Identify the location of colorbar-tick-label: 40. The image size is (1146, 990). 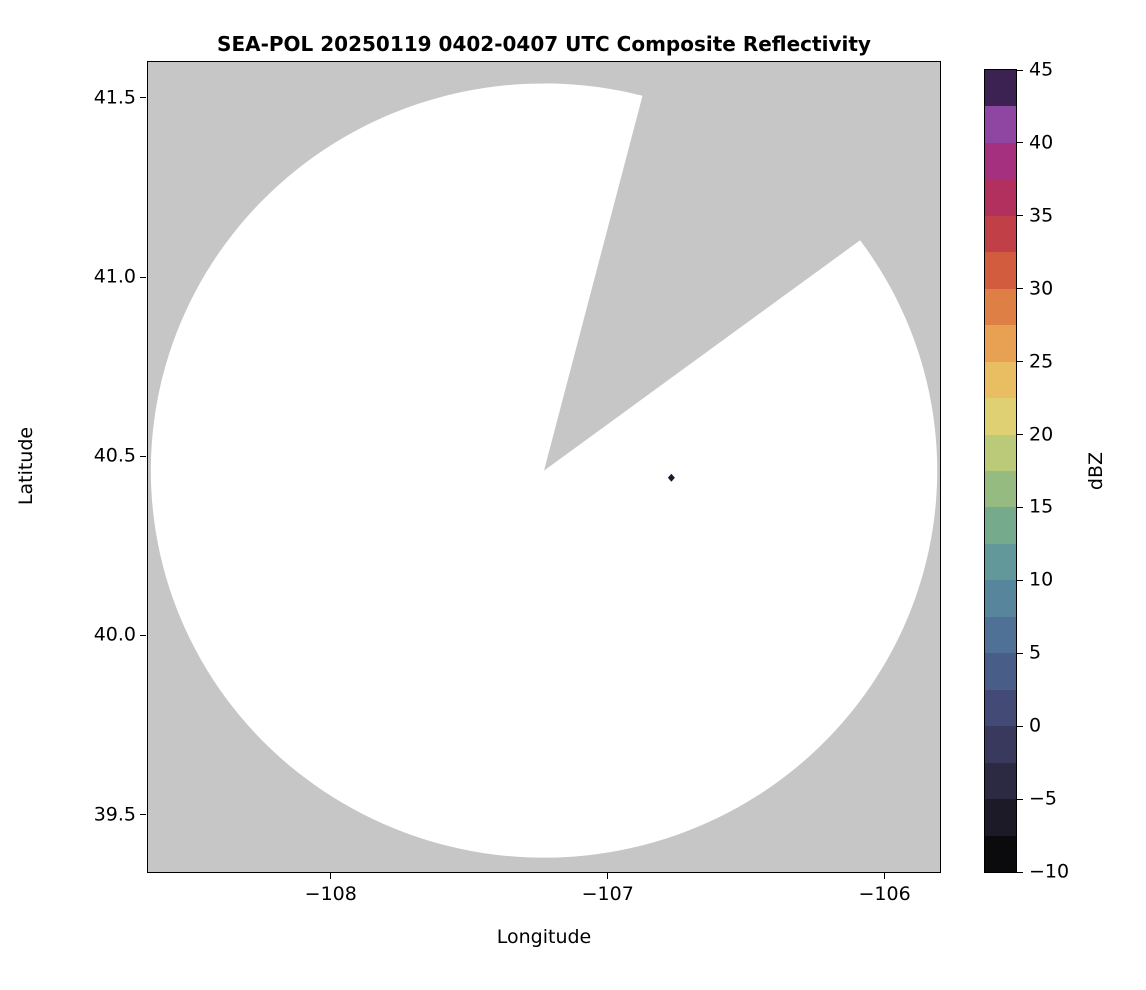
(1041, 142).